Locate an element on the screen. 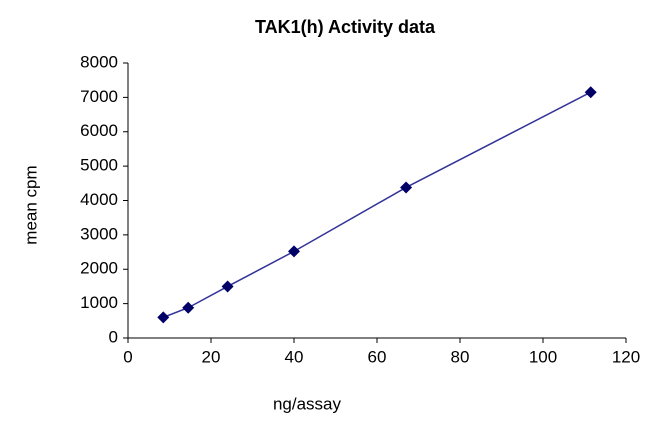 The height and width of the screenshot is (434, 650). y-tick-label: 8000 is located at coordinates (99, 61).